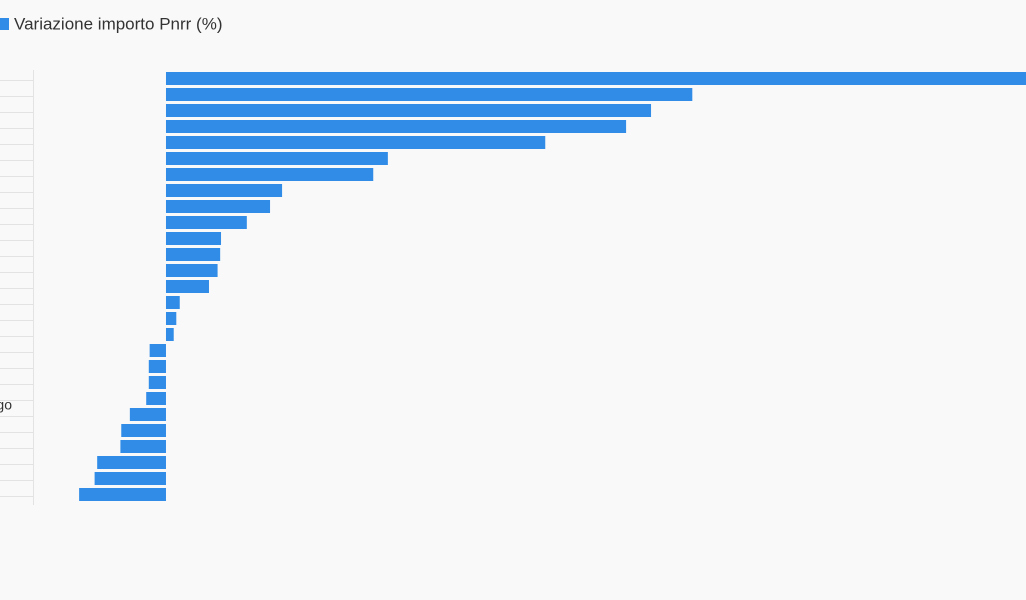  I want to click on legend-label: Variazione importo Pnrr (%), so click(118, 23).